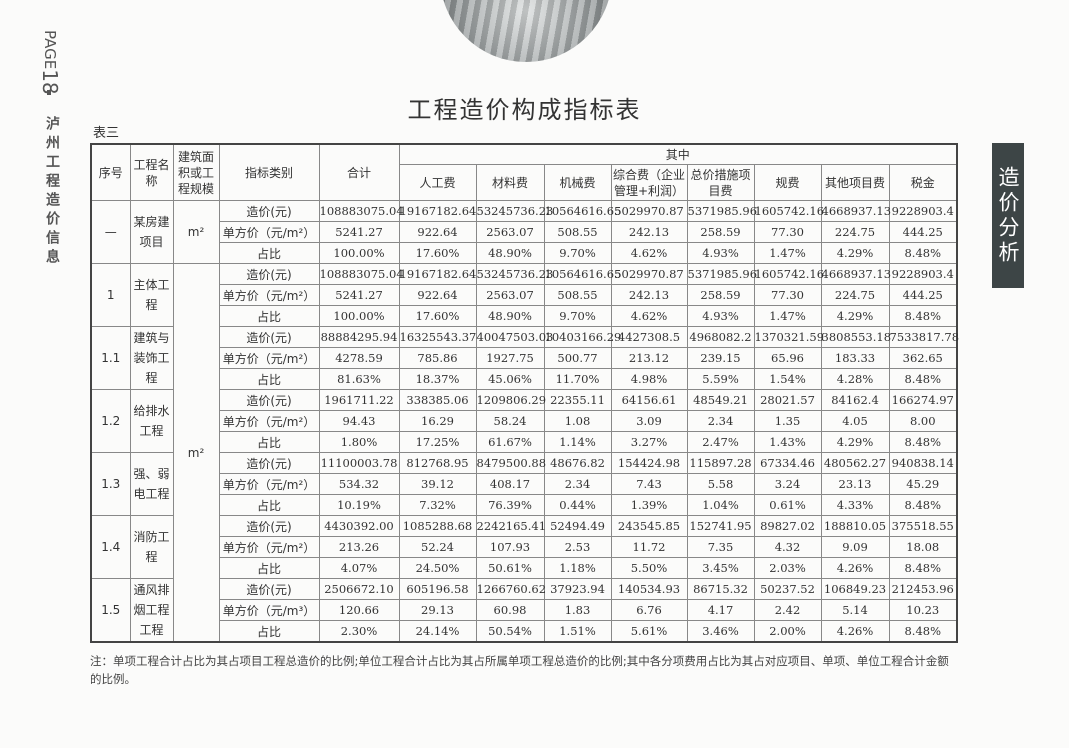 The width and height of the screenshot is (1069, 748). What do you see at coordinates (855, 463) in the screenshot?
I see `cell-value: 480562.27` at bounding box center [855, 463].